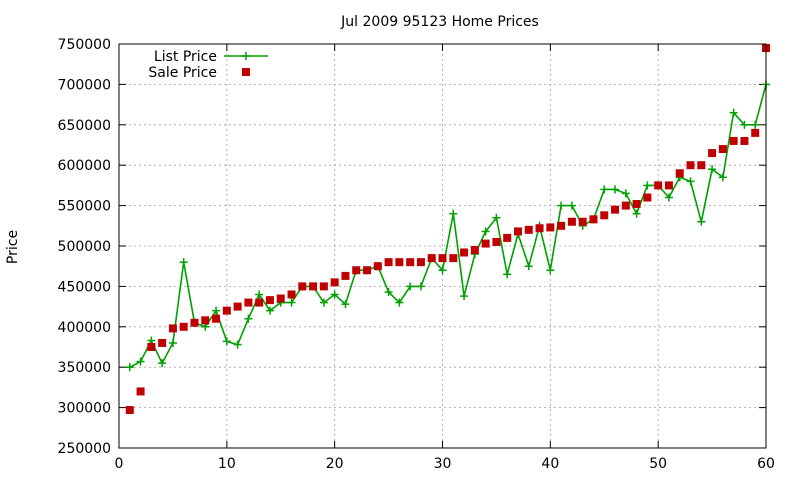 Image resolution: width=800 pixels, height=480 pixels. What do you see at coordinates (658, 464) in the screenshot?
I see `x-tick-label: 50` at bounding box center [658, 464].